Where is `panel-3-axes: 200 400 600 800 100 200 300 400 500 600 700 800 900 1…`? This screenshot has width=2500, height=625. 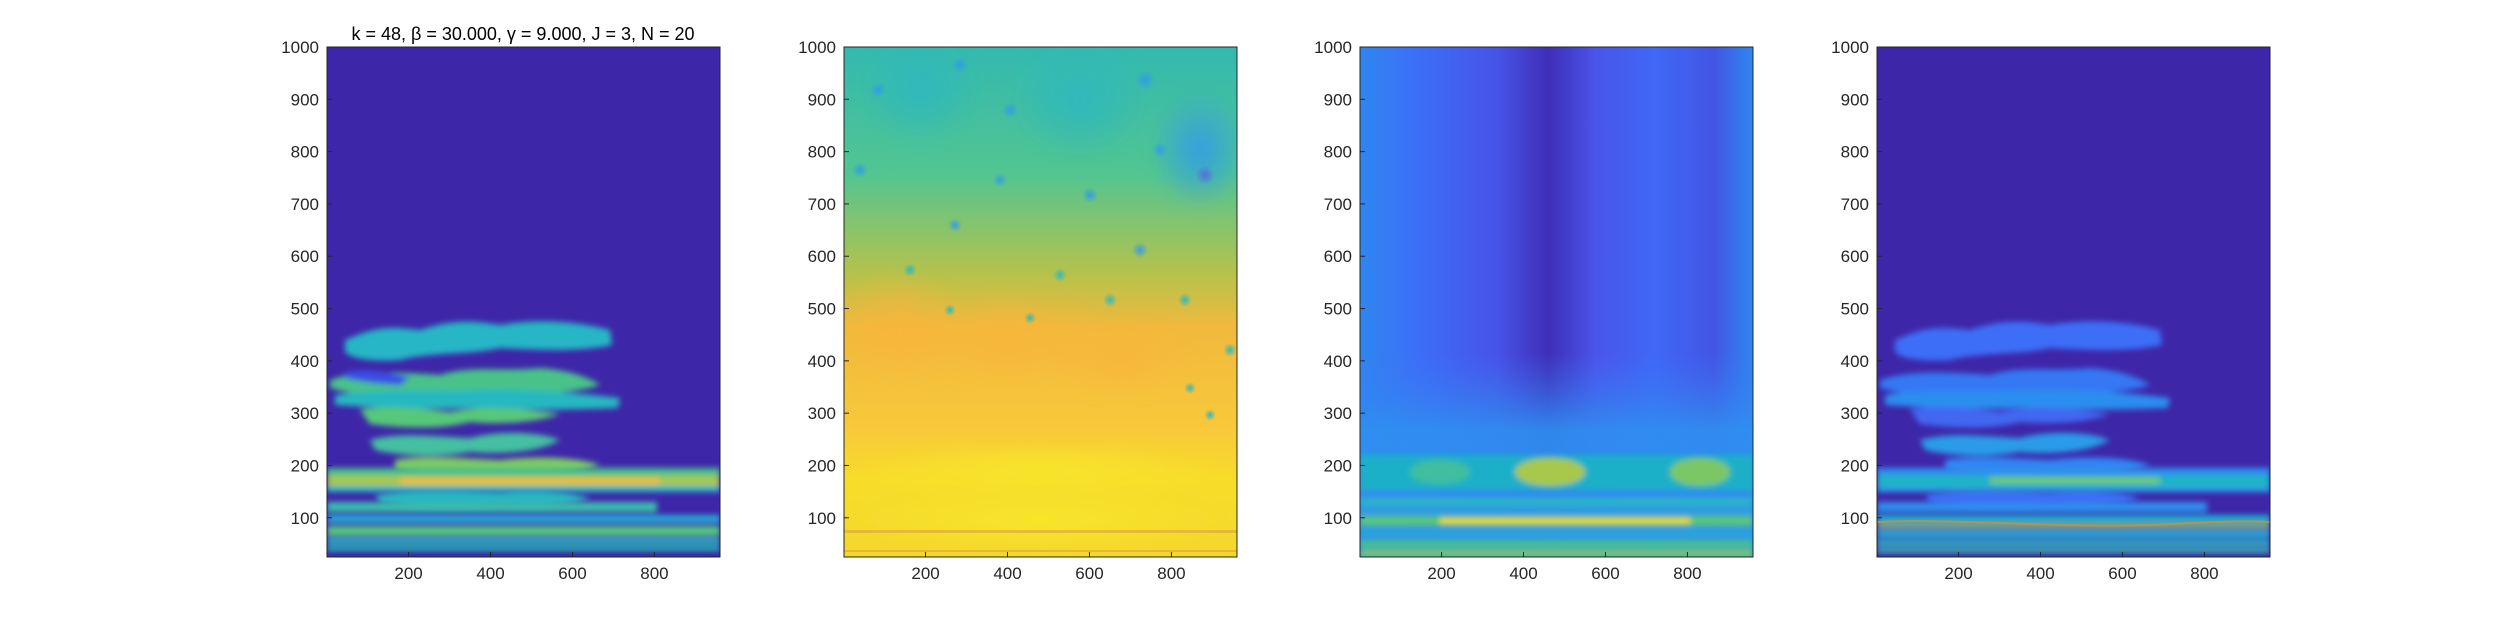
panel-3-axes: 200 400 600 800 100 200 300 400 500 600 700 800 900 1… is located at coordinates (1507, 310).